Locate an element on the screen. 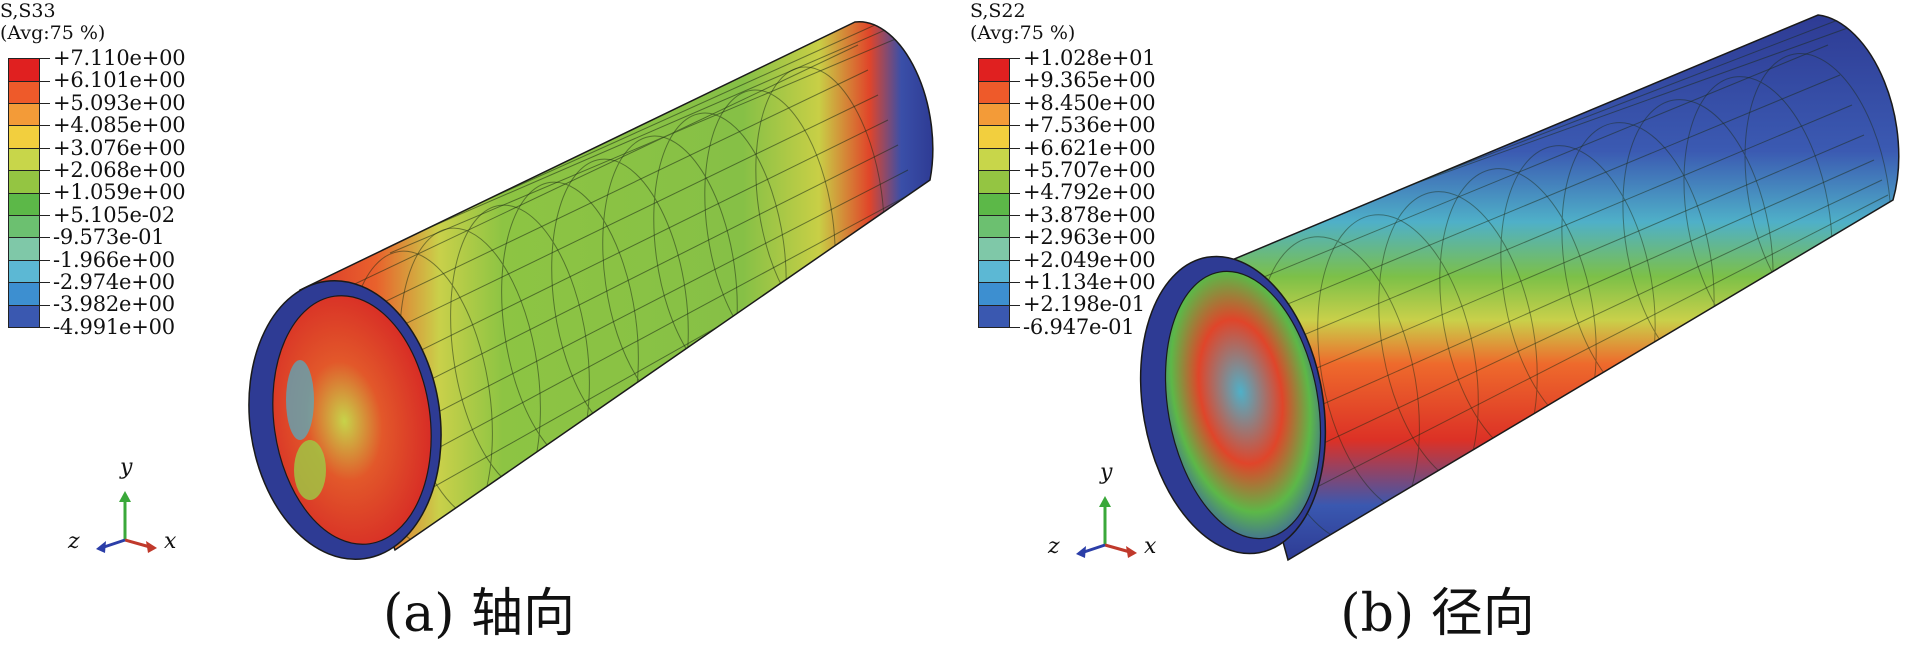 This screenshot has width=1917, height=672. legend-label: +1.134e+00 is located at coordinates (1089, 282).